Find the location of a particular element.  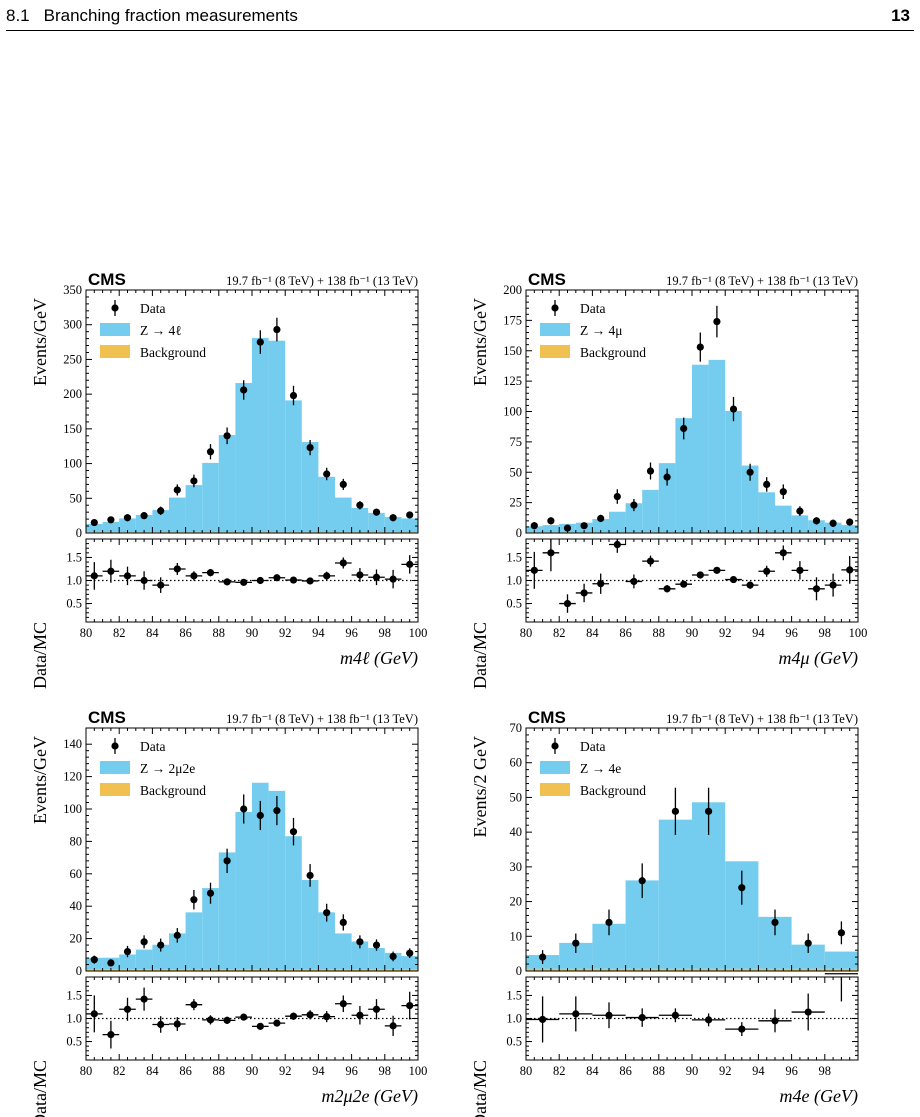

y-axis-title: Events/GeV is located at coordinates (480, 342).